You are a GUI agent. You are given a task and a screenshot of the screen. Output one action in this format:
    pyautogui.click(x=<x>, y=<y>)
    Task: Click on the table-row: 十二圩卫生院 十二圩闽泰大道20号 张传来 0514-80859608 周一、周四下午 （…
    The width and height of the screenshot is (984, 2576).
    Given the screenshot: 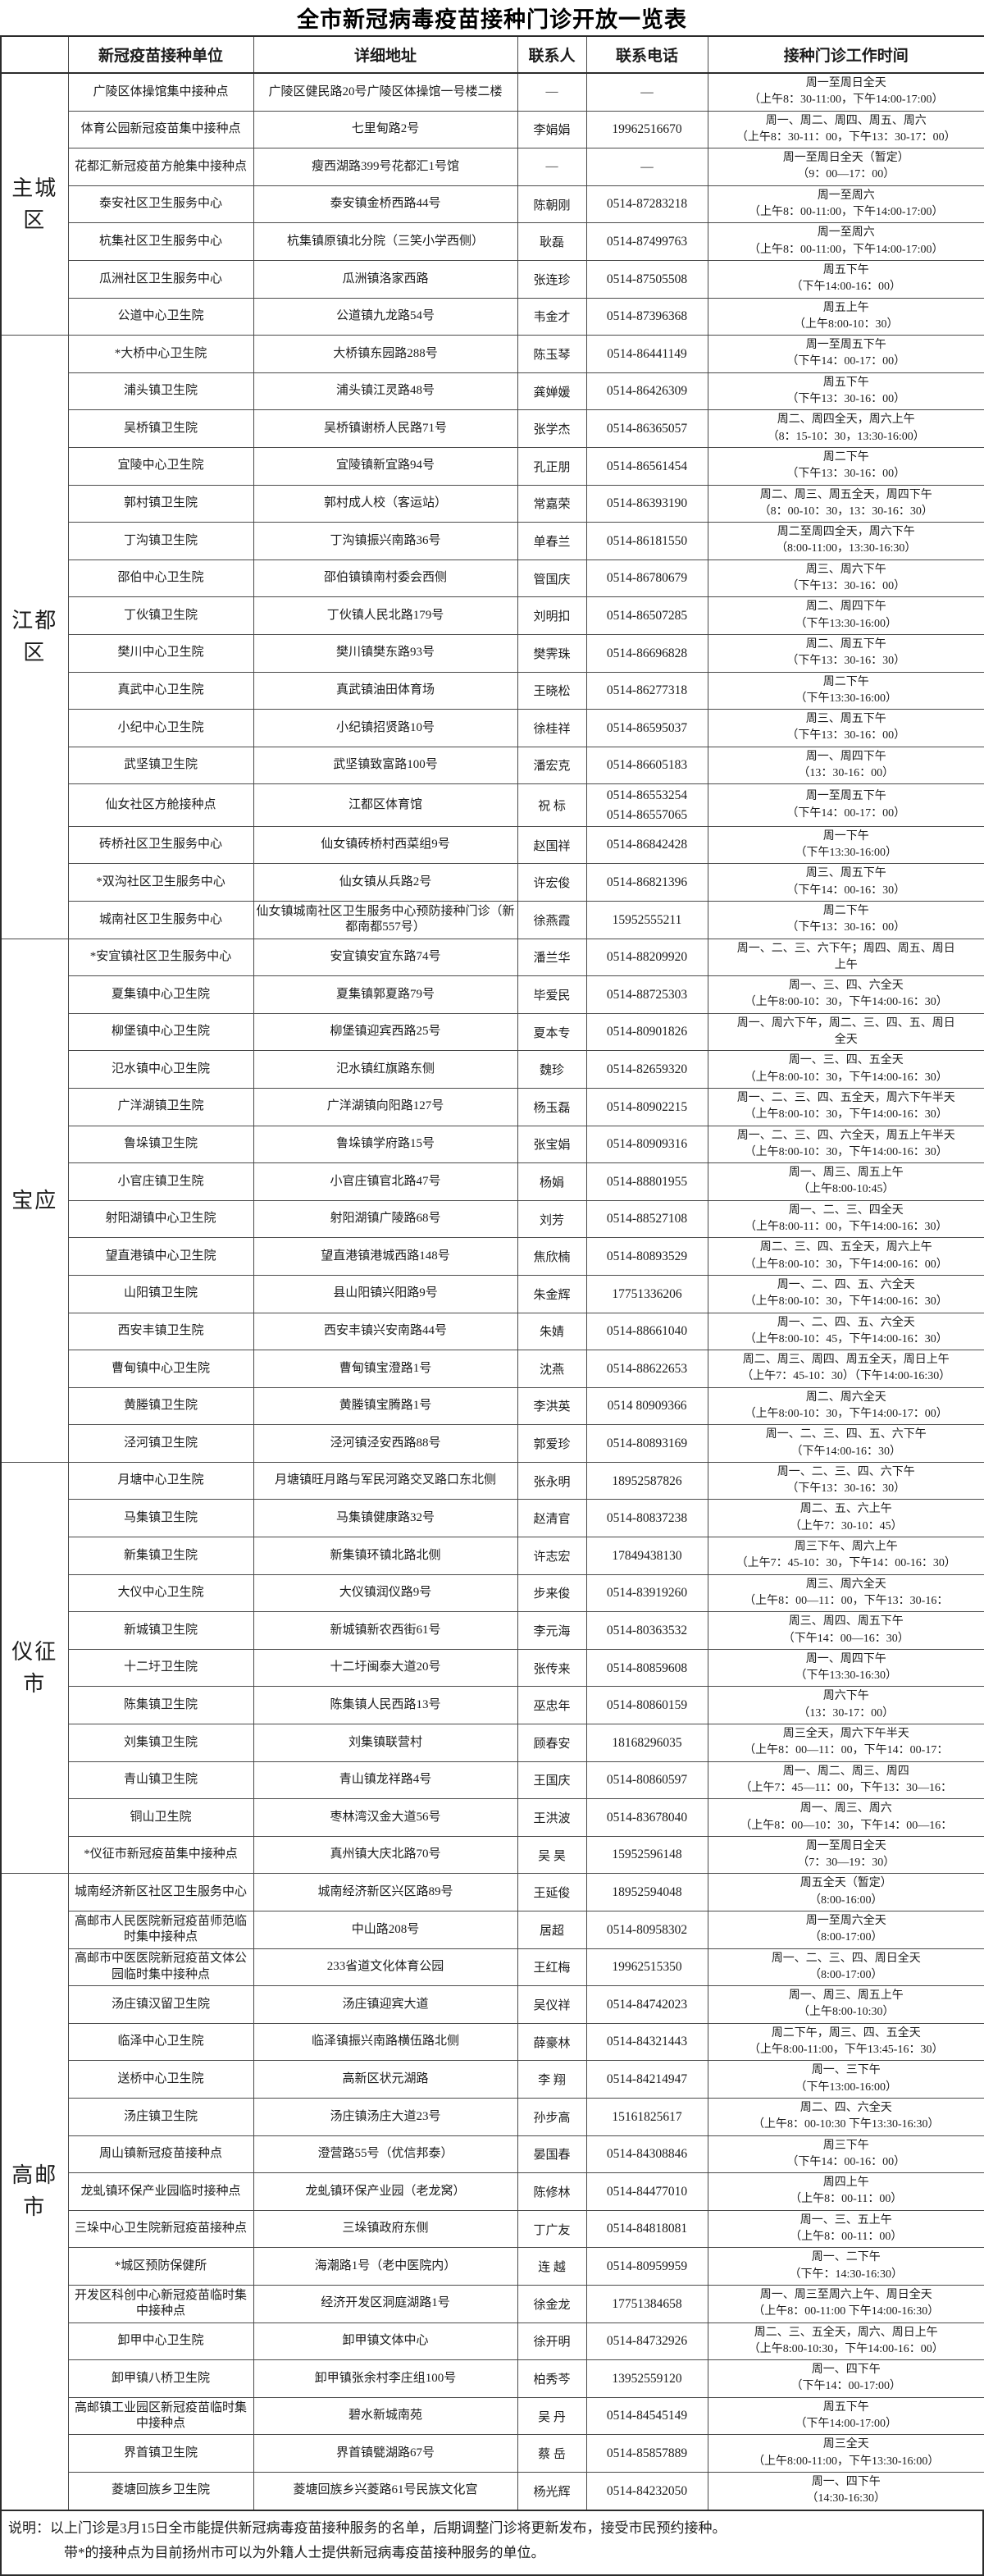 What is the action you would take?
    pyautogui.click(x=492, y=1668)
    